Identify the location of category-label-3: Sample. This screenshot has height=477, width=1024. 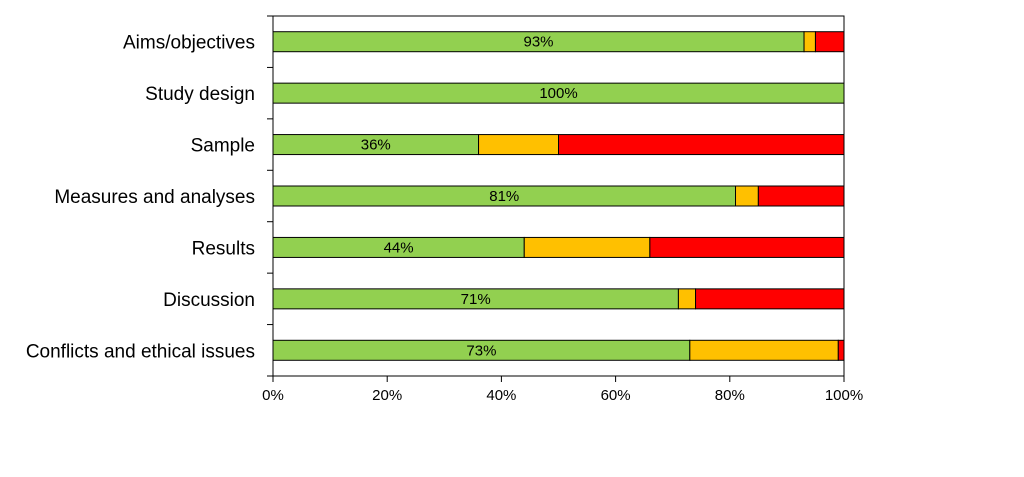
(223, 146).